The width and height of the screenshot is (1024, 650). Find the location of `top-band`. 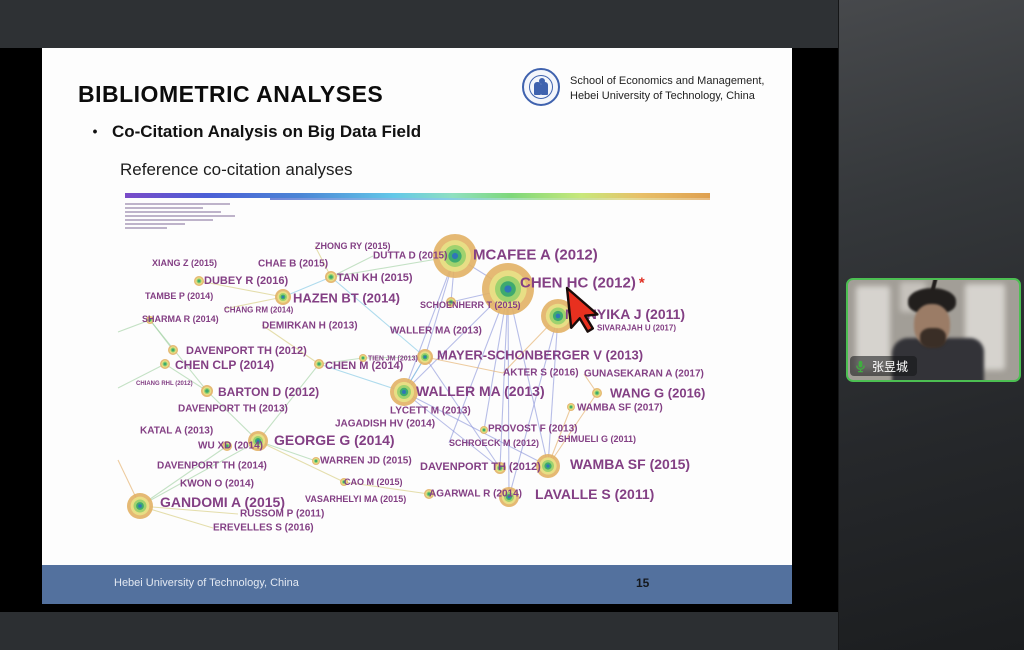

top-band is located at coordinates (419, 24).